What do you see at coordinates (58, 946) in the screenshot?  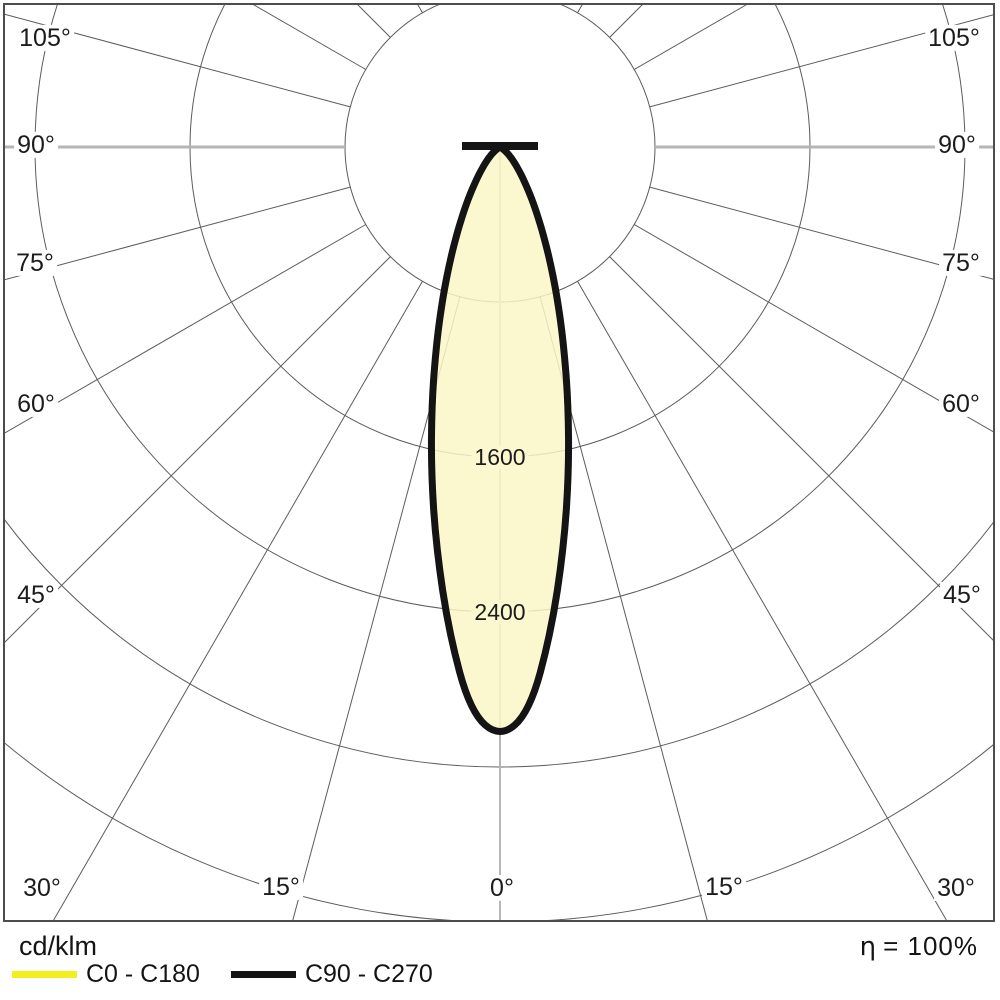 I see `units-label: cd/klm` at bounding box center [58, 946].